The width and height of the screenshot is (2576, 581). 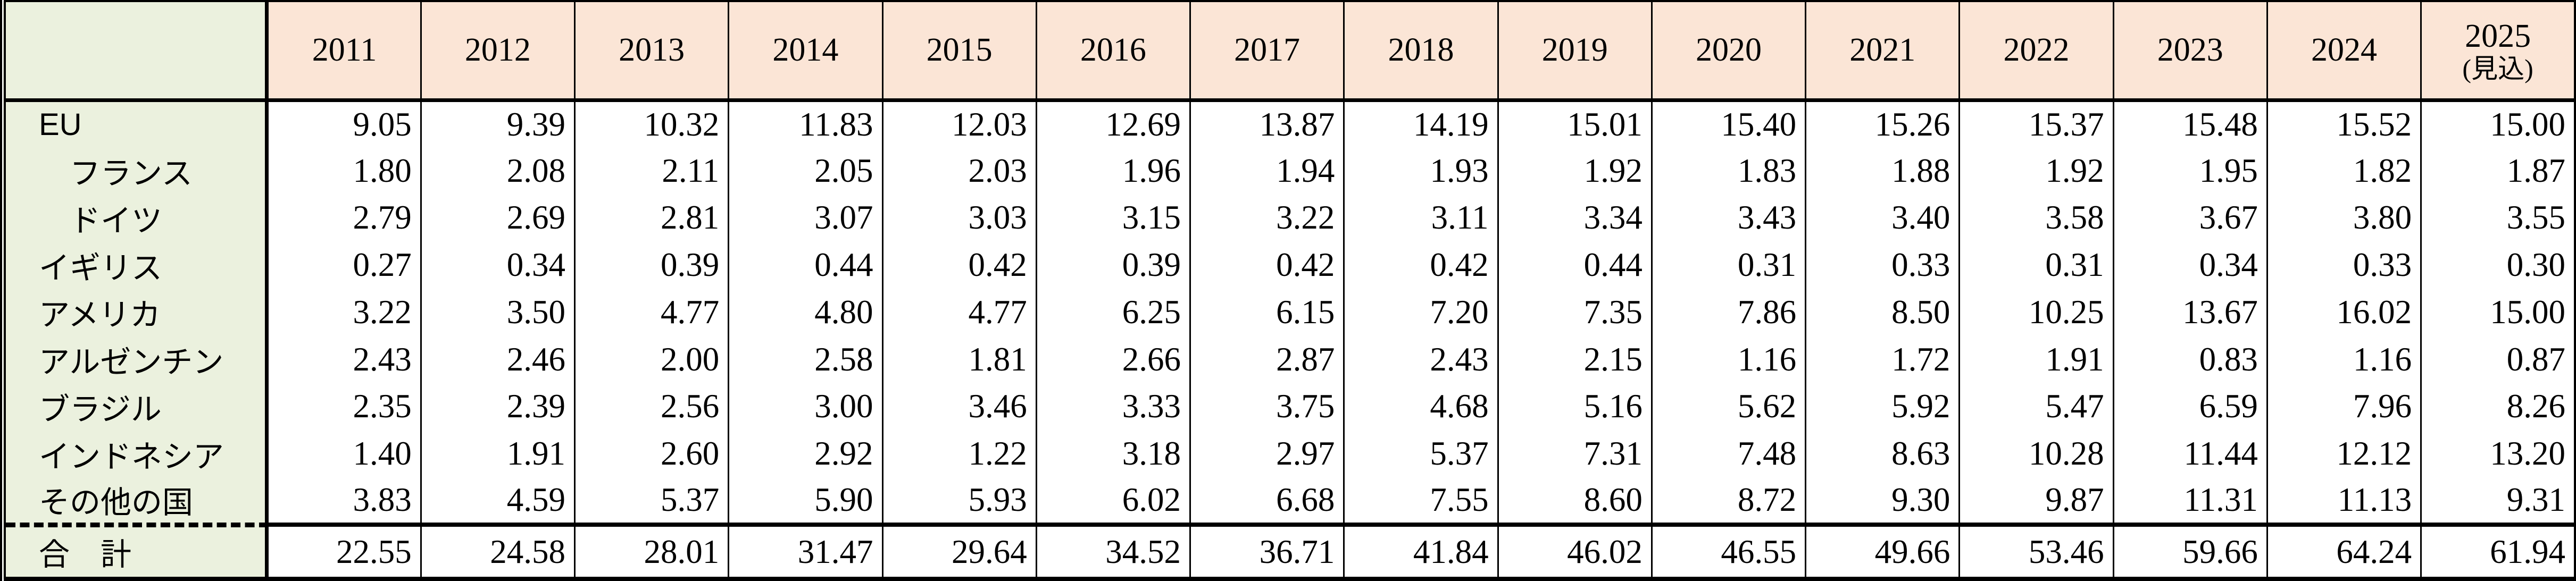 I want to click on value-cell-2016: 2.66, so click(x=1112, y=359).